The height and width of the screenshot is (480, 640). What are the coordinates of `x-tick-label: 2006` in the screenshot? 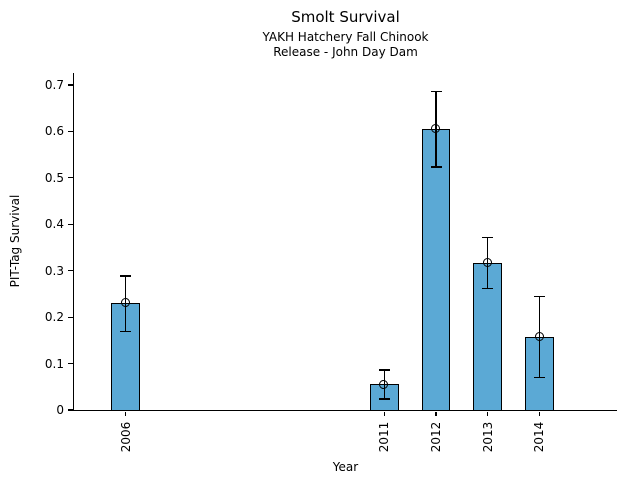 It's located at (125, 437).